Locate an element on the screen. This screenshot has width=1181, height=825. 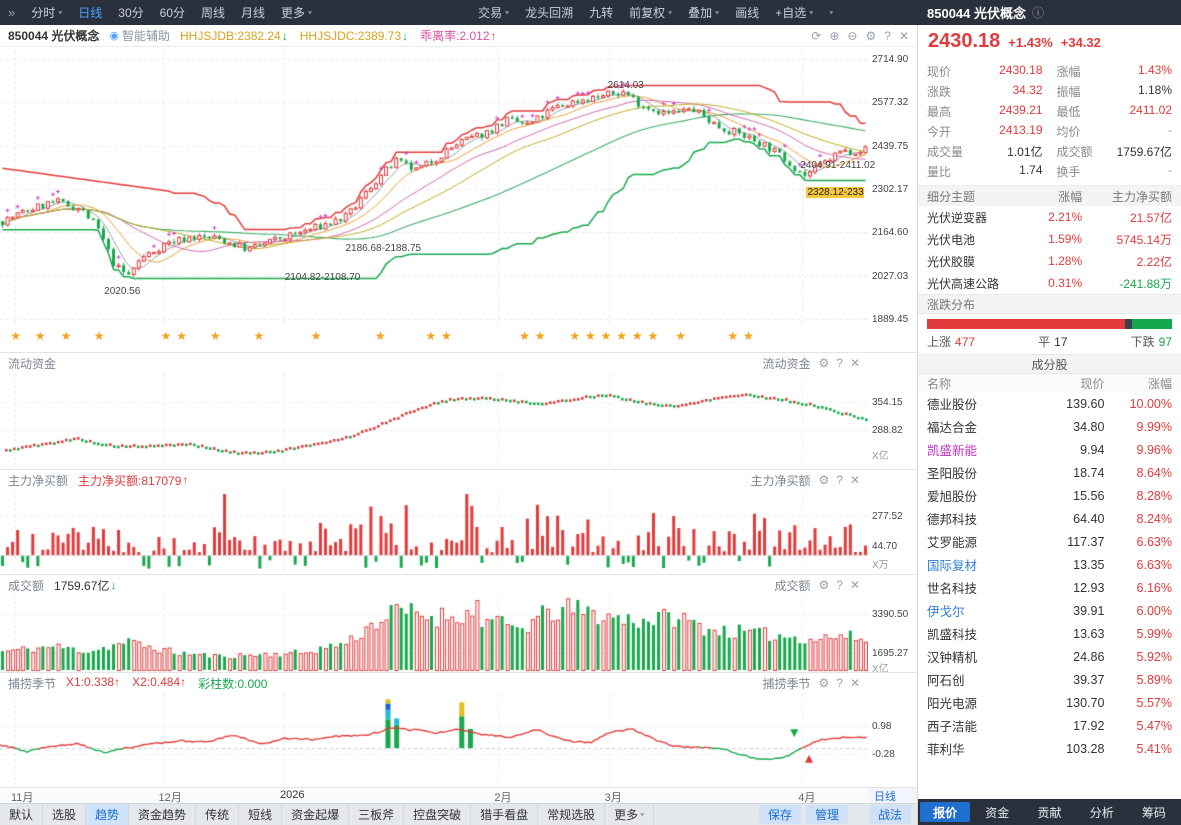
period-30min: 30分 is located at coordinates (130, 12).